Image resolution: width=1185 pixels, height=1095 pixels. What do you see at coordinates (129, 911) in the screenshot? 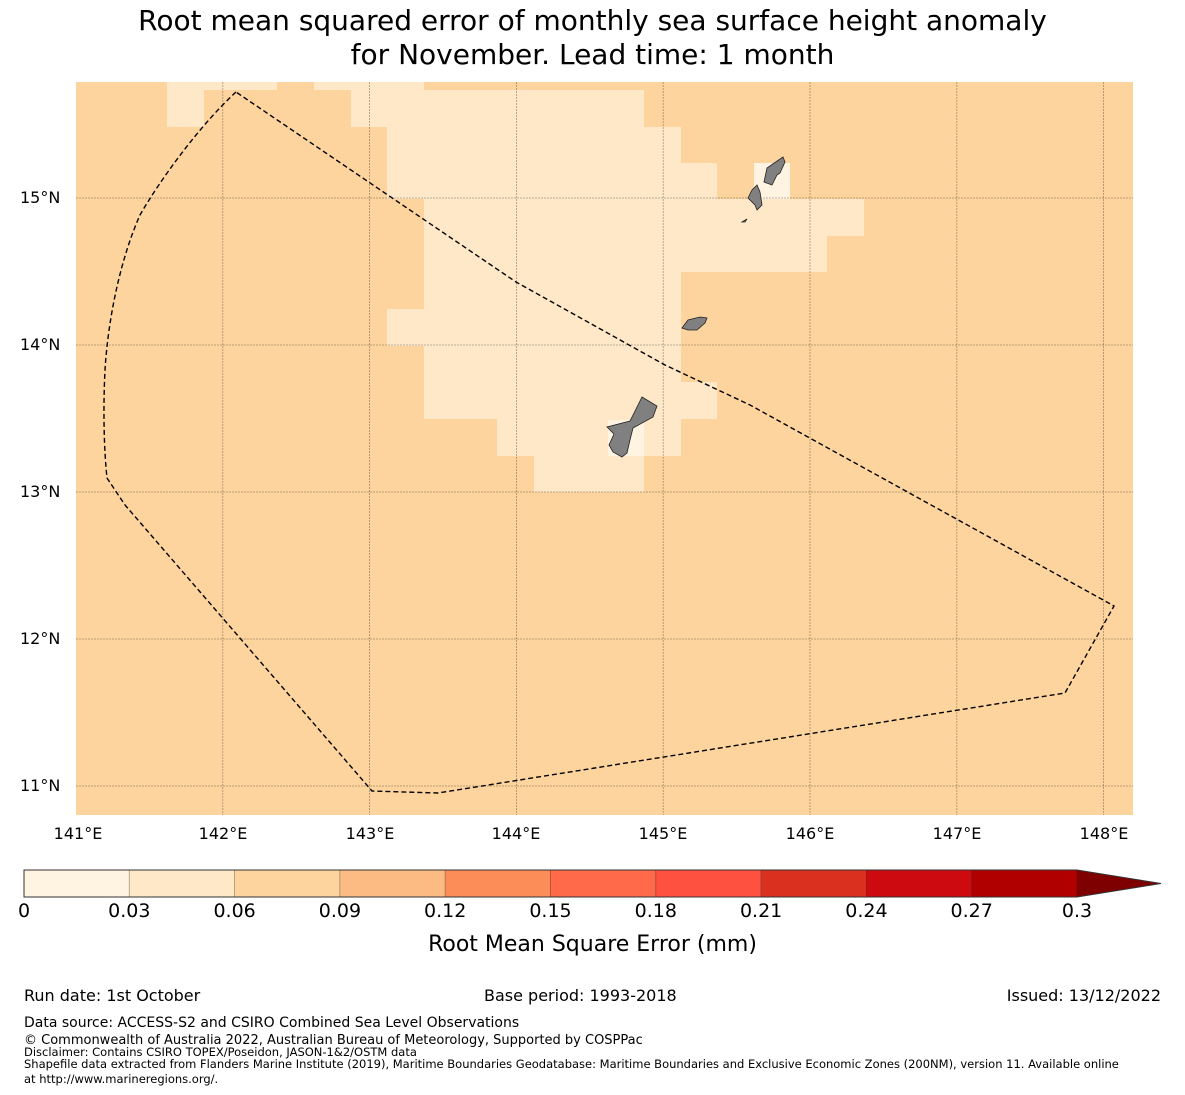
I see `colorbar-tick-label: 0.03` at bounding box center [129, 911].